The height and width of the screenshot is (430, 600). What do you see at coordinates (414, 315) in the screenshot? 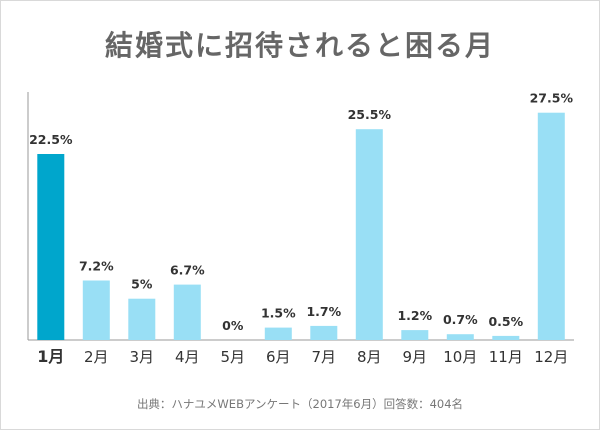
I see `value-label-9: 1.2%` at bounding box center [414, 315].